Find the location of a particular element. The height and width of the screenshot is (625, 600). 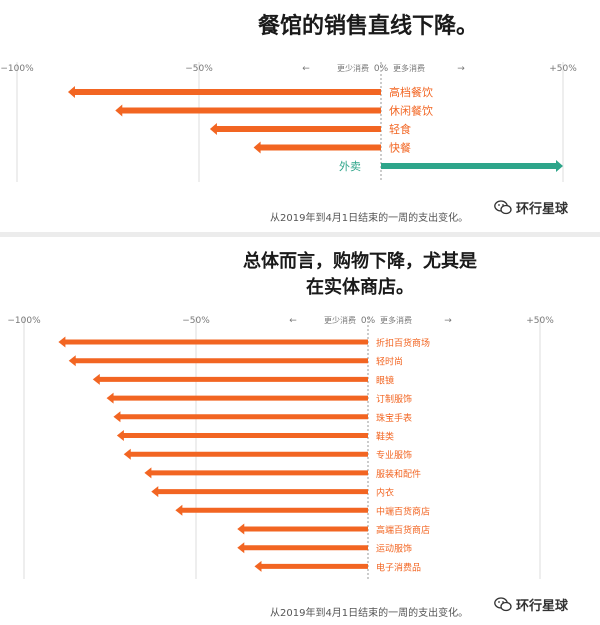

category-label: 内衣 is located at coordinates (385, 493).